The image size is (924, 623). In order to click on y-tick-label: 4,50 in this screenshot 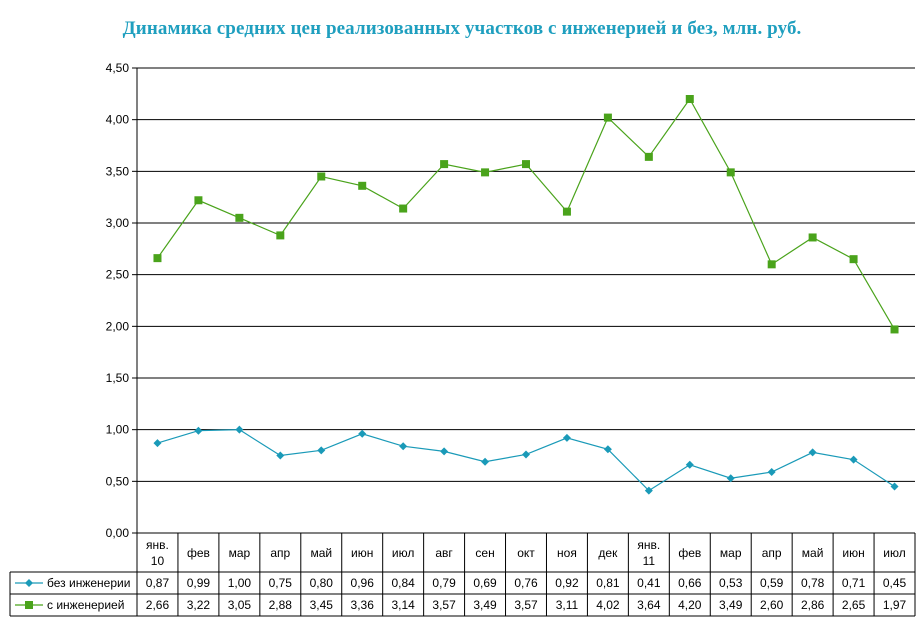, I will do `click(118, 68)`.